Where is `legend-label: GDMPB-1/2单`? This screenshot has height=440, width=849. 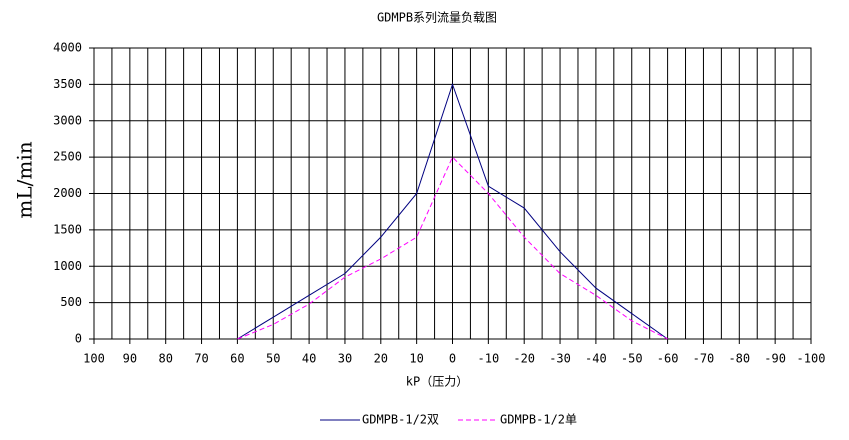
legend-label: GDMPB-1/2单 is located at coordinates (538, 420).